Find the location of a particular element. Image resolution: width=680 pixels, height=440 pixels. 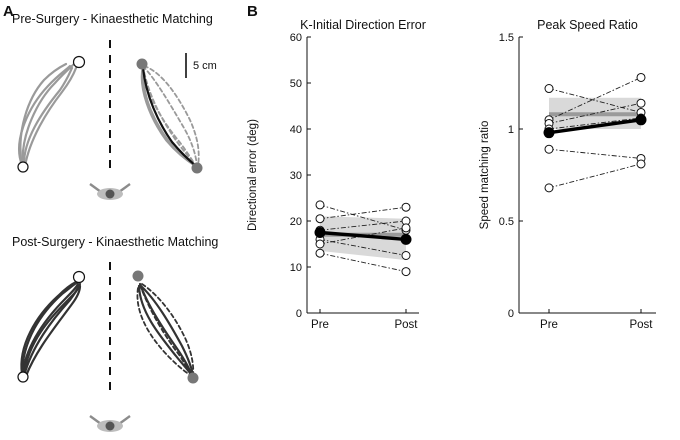

pre-eye-icon is located at coordinates (110, 191).